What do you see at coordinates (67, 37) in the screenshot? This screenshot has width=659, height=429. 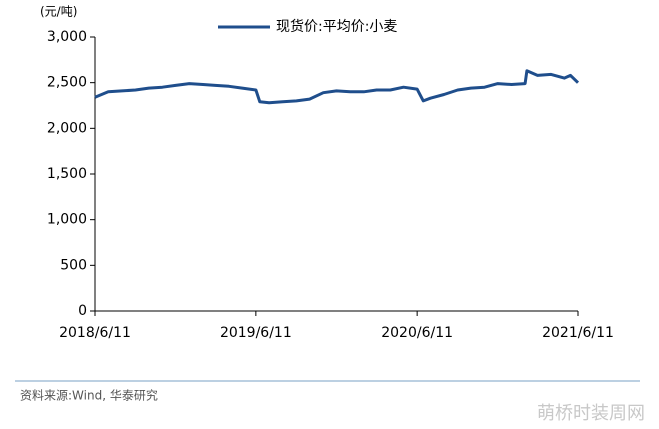 I see `y-tick-label: 3,000` at bounding box center [67, 37].